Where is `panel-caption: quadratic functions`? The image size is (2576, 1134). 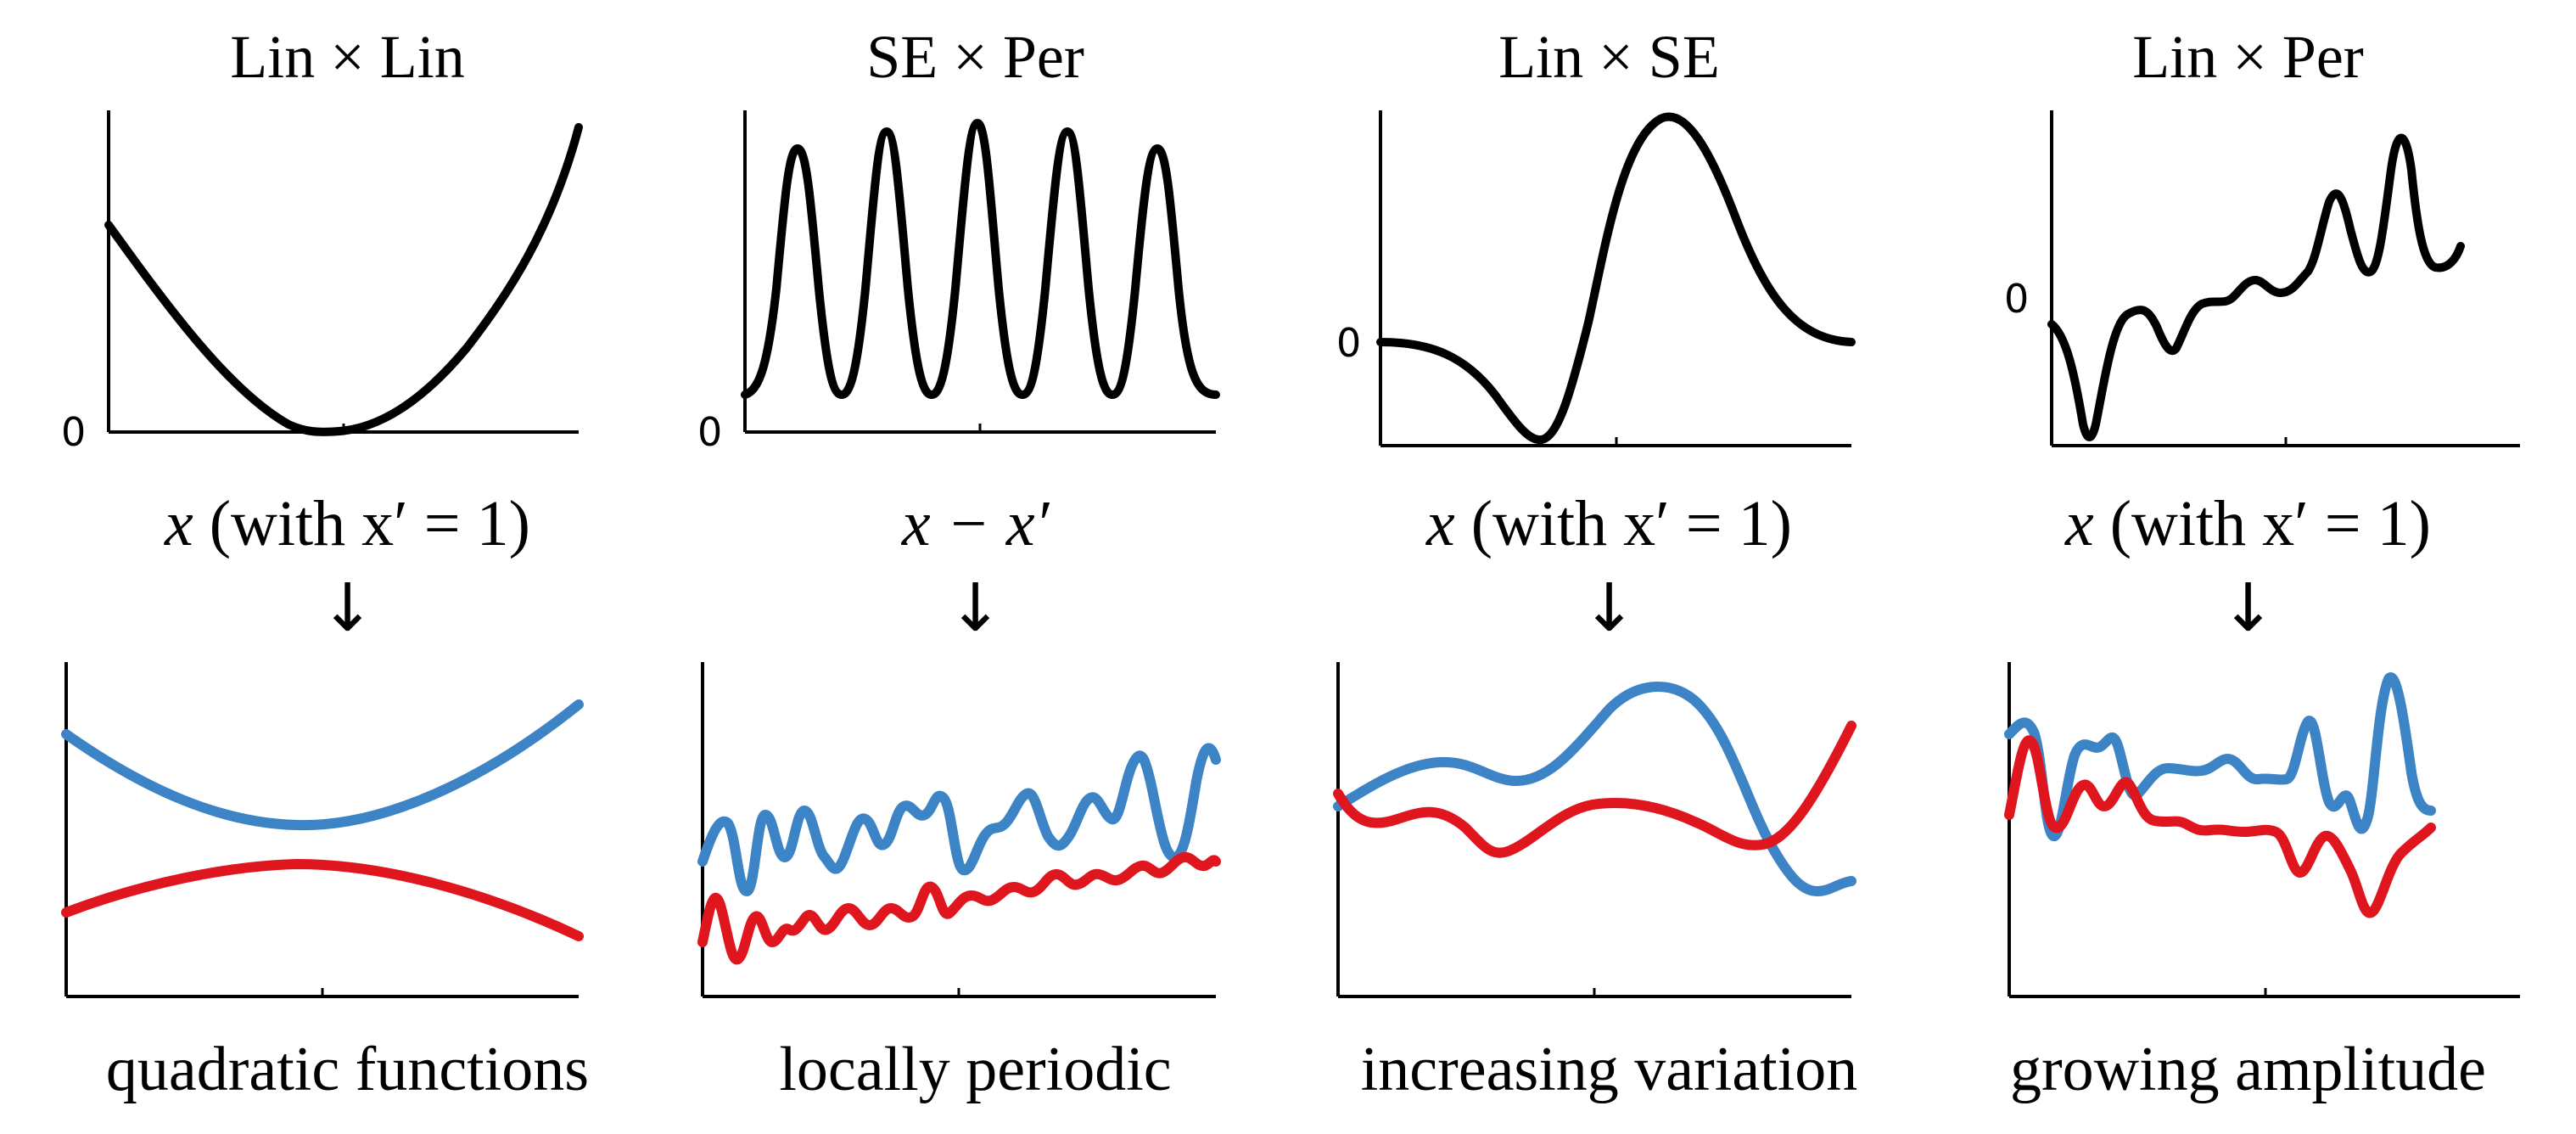 panel-caption: quadratic functions is located at coordinates (347, 1069).